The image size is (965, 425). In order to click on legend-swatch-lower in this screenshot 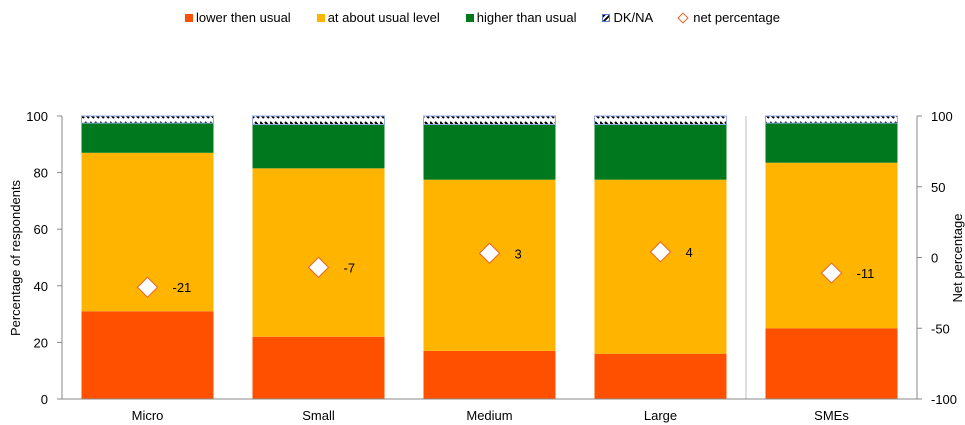, I will do `click(189, 17)`.